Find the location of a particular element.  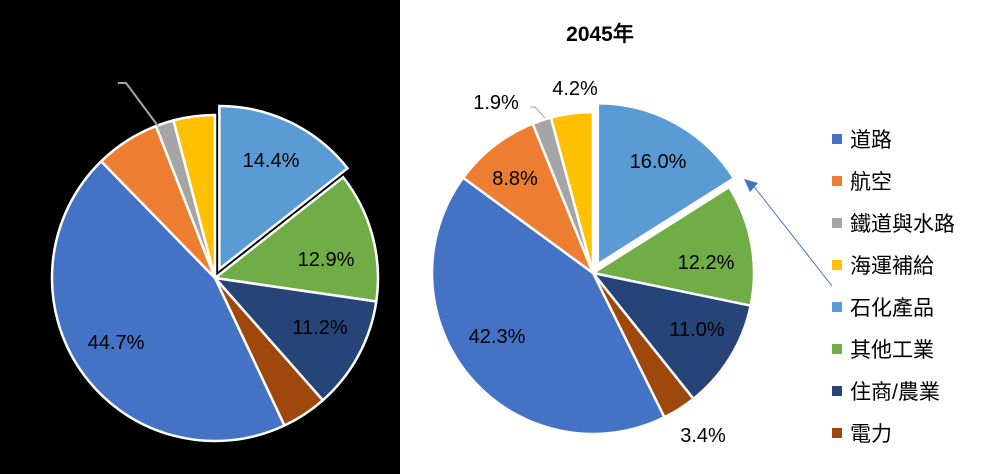

slice-value-label: 12.9% is located at coordinates (326, 260).